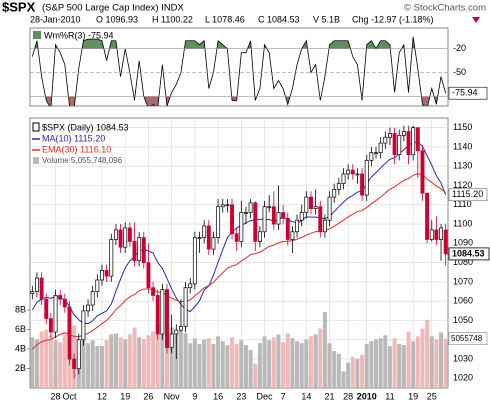  Describe the element at coordinates (468, 338) in the screenshot. I see `volume-tag` at that location.